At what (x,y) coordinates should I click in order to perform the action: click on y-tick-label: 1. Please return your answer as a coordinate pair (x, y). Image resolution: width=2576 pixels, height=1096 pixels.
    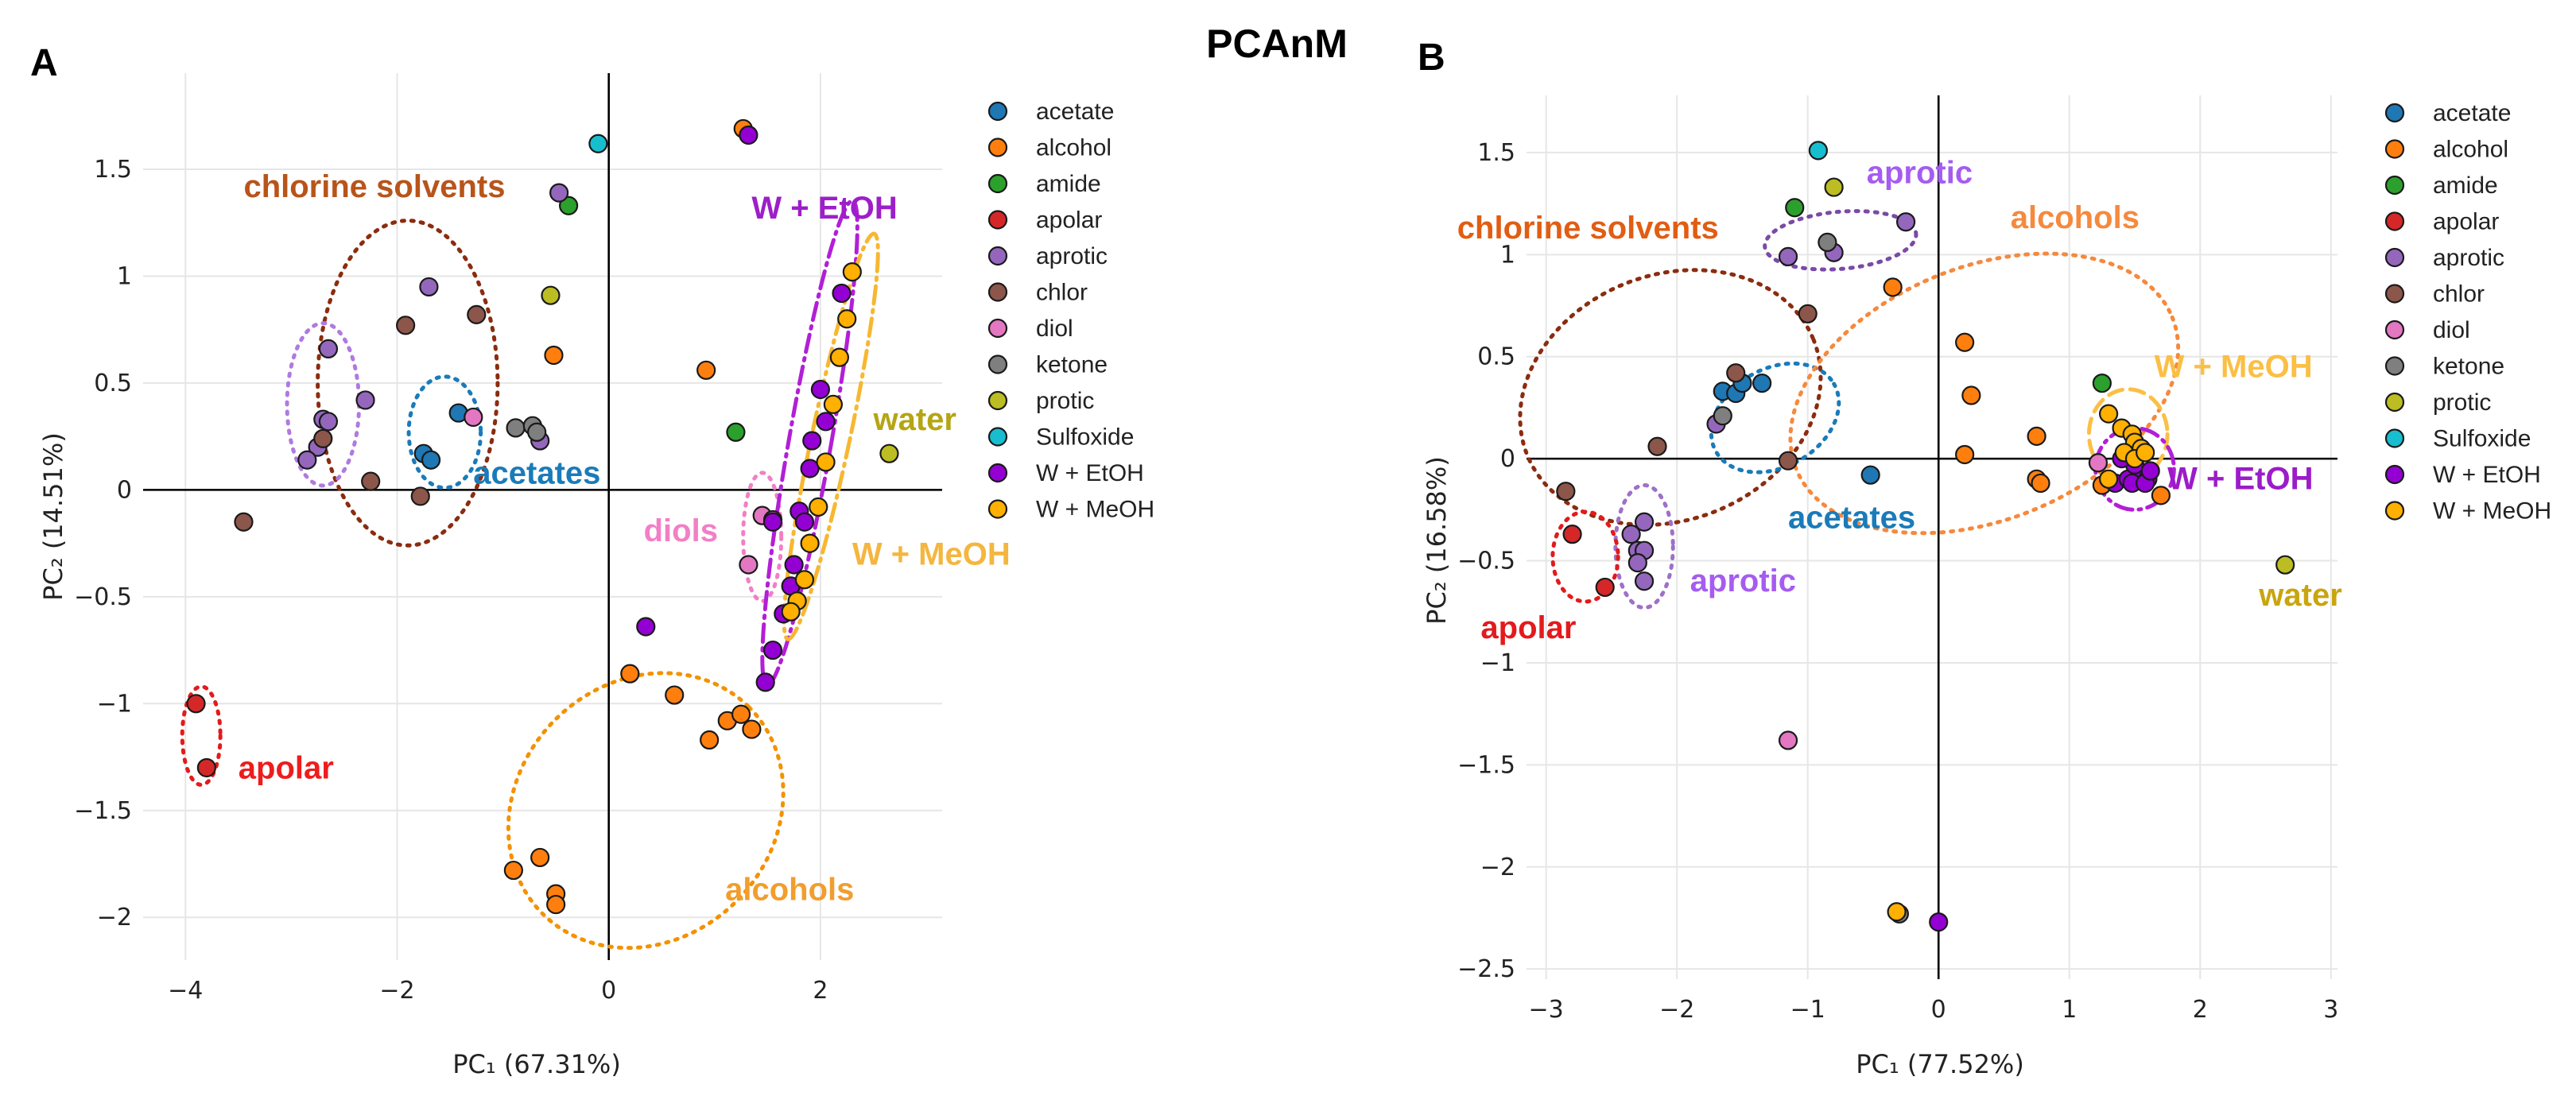
    Looking at the image, I should click on (125, 276).